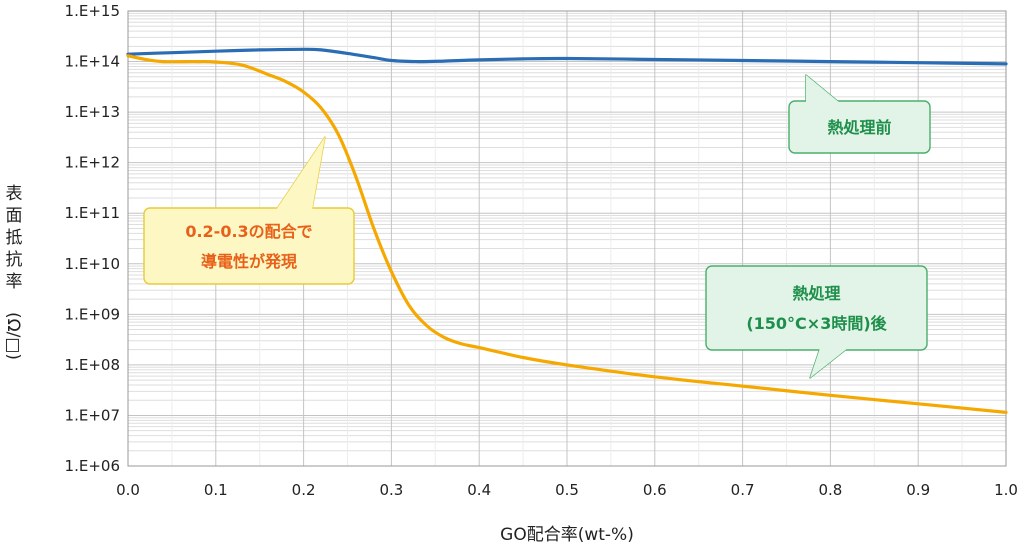  I want to click on y-tick-label: 1.E+10, so click(92, 264).